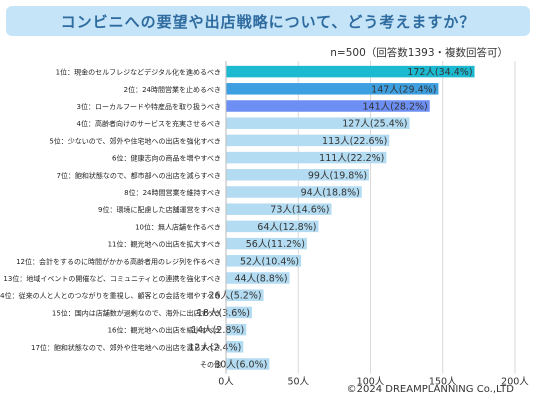 Image resolution: width=536 pixels, height=402 pixels. Describe the element at coordinates (419, 53) in the screenshot. I see `sample-note: n=500（回答数1393・複数回答可）` at that location.